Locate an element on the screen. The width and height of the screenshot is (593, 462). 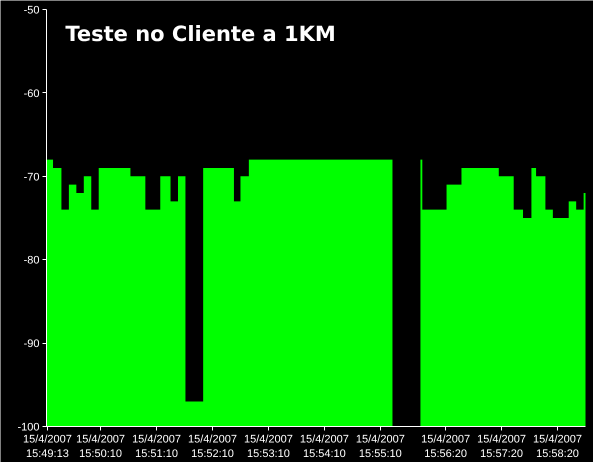
x-tick-label: 15/4/2007 15:51:10 is located at coordinates (157, 447).